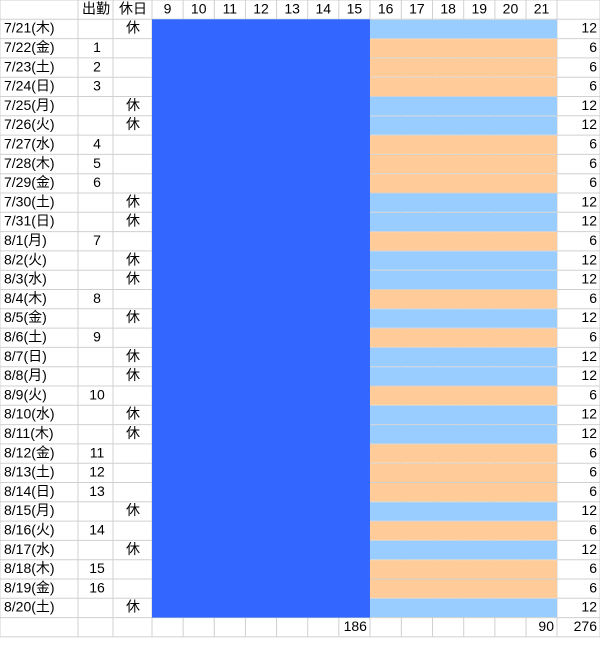 Image resolution: width=600 pixels, height=646 pixels. What do you see at coordinates (25, 317) in the screenshot?
I see `date: 8/5(金)` at bounding box center [25, 317].